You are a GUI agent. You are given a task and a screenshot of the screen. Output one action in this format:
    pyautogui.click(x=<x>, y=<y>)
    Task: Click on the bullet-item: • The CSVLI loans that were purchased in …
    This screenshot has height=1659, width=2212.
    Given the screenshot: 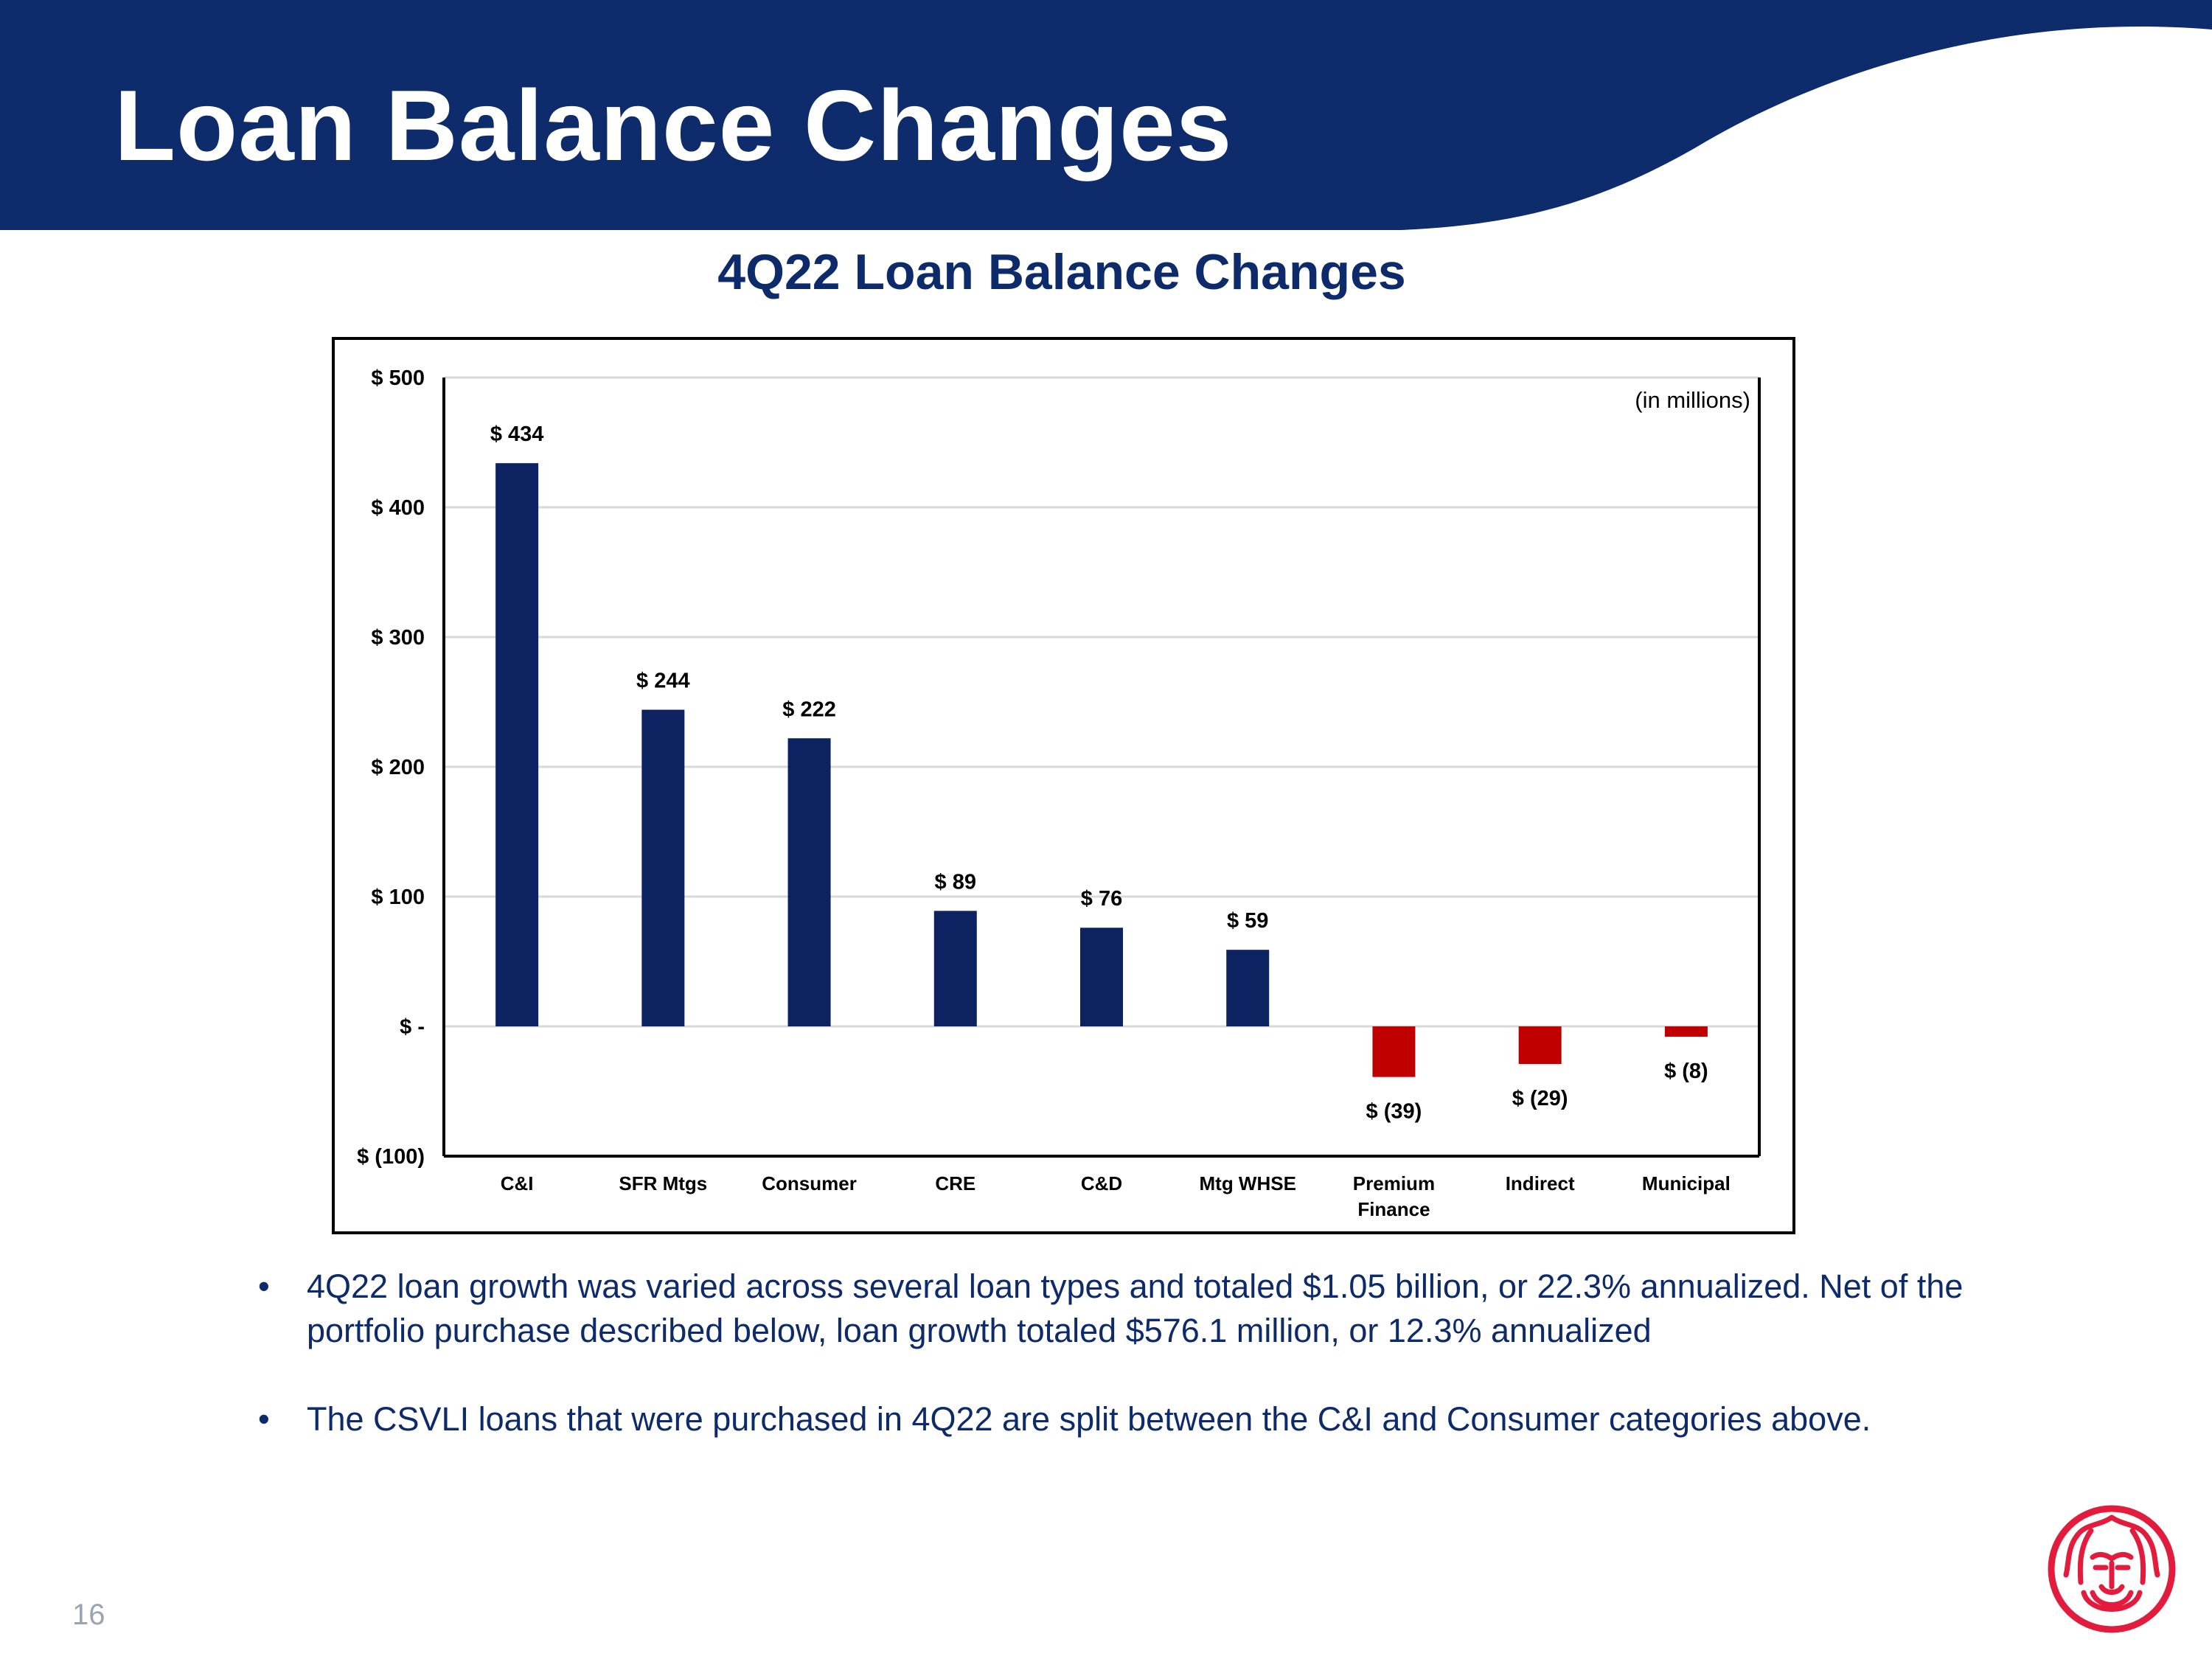 What is the action you would take?
    pyautogui.click(x=1143, y=1419)
    